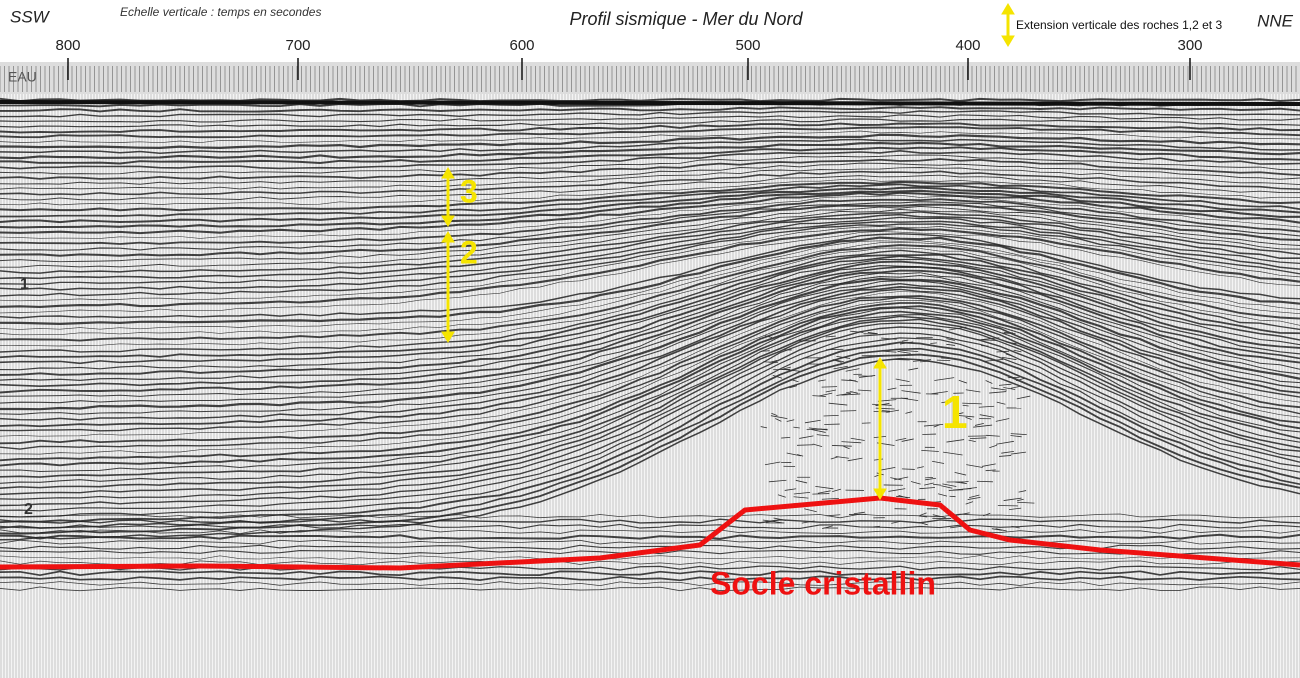  Describe the element at coordinates (28, 509) in the screenshot. I see `time-label: 2` at that location.